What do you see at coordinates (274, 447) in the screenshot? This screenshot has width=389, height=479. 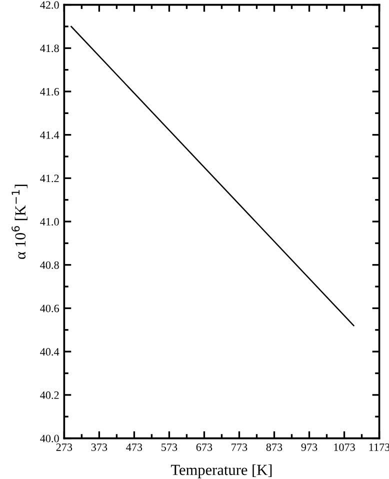 I see `x-tick-label: 873` at bounding box center [274, 447].